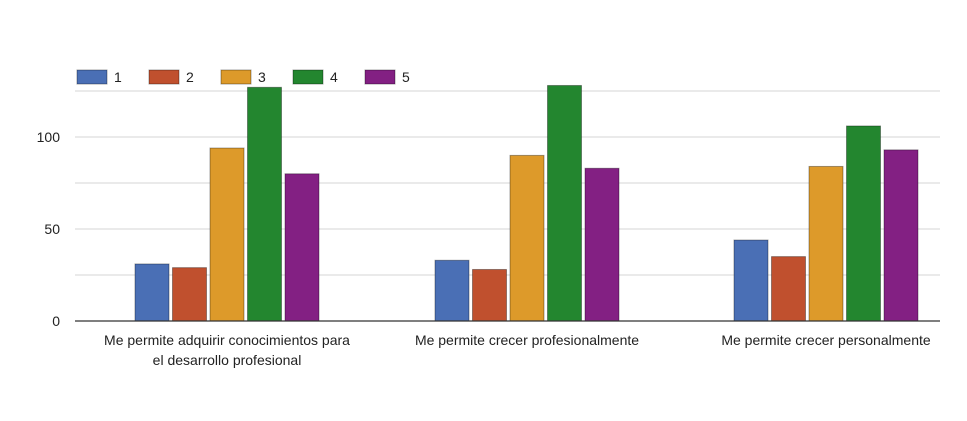 The height and width of the screenshot is (421, 967). What do you see at coordinates (49, 137) in the screenshot?
I see `y-tick-label: 100` at bounding box center [49, 137].